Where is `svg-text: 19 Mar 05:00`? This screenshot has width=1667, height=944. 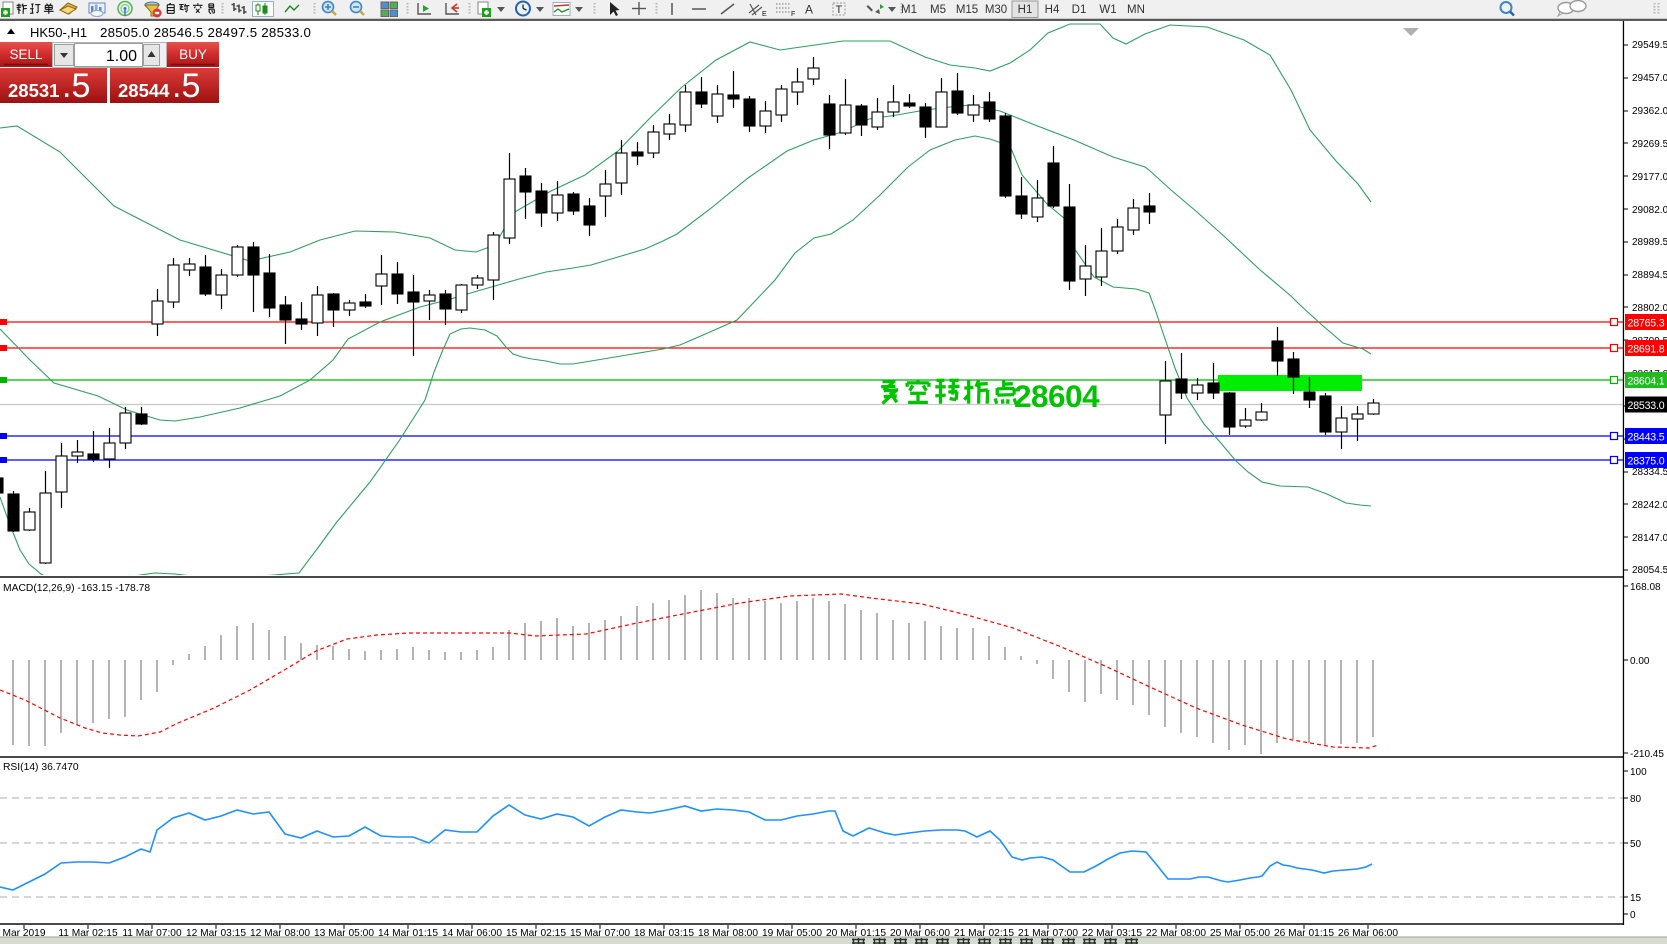
svg-text: 19 Mar 05:00 is located at coordinates (792, 933).